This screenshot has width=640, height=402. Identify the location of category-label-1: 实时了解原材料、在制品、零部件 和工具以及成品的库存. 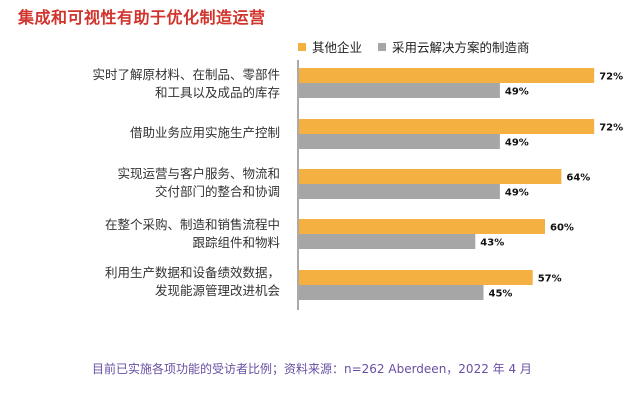
(186, 84).